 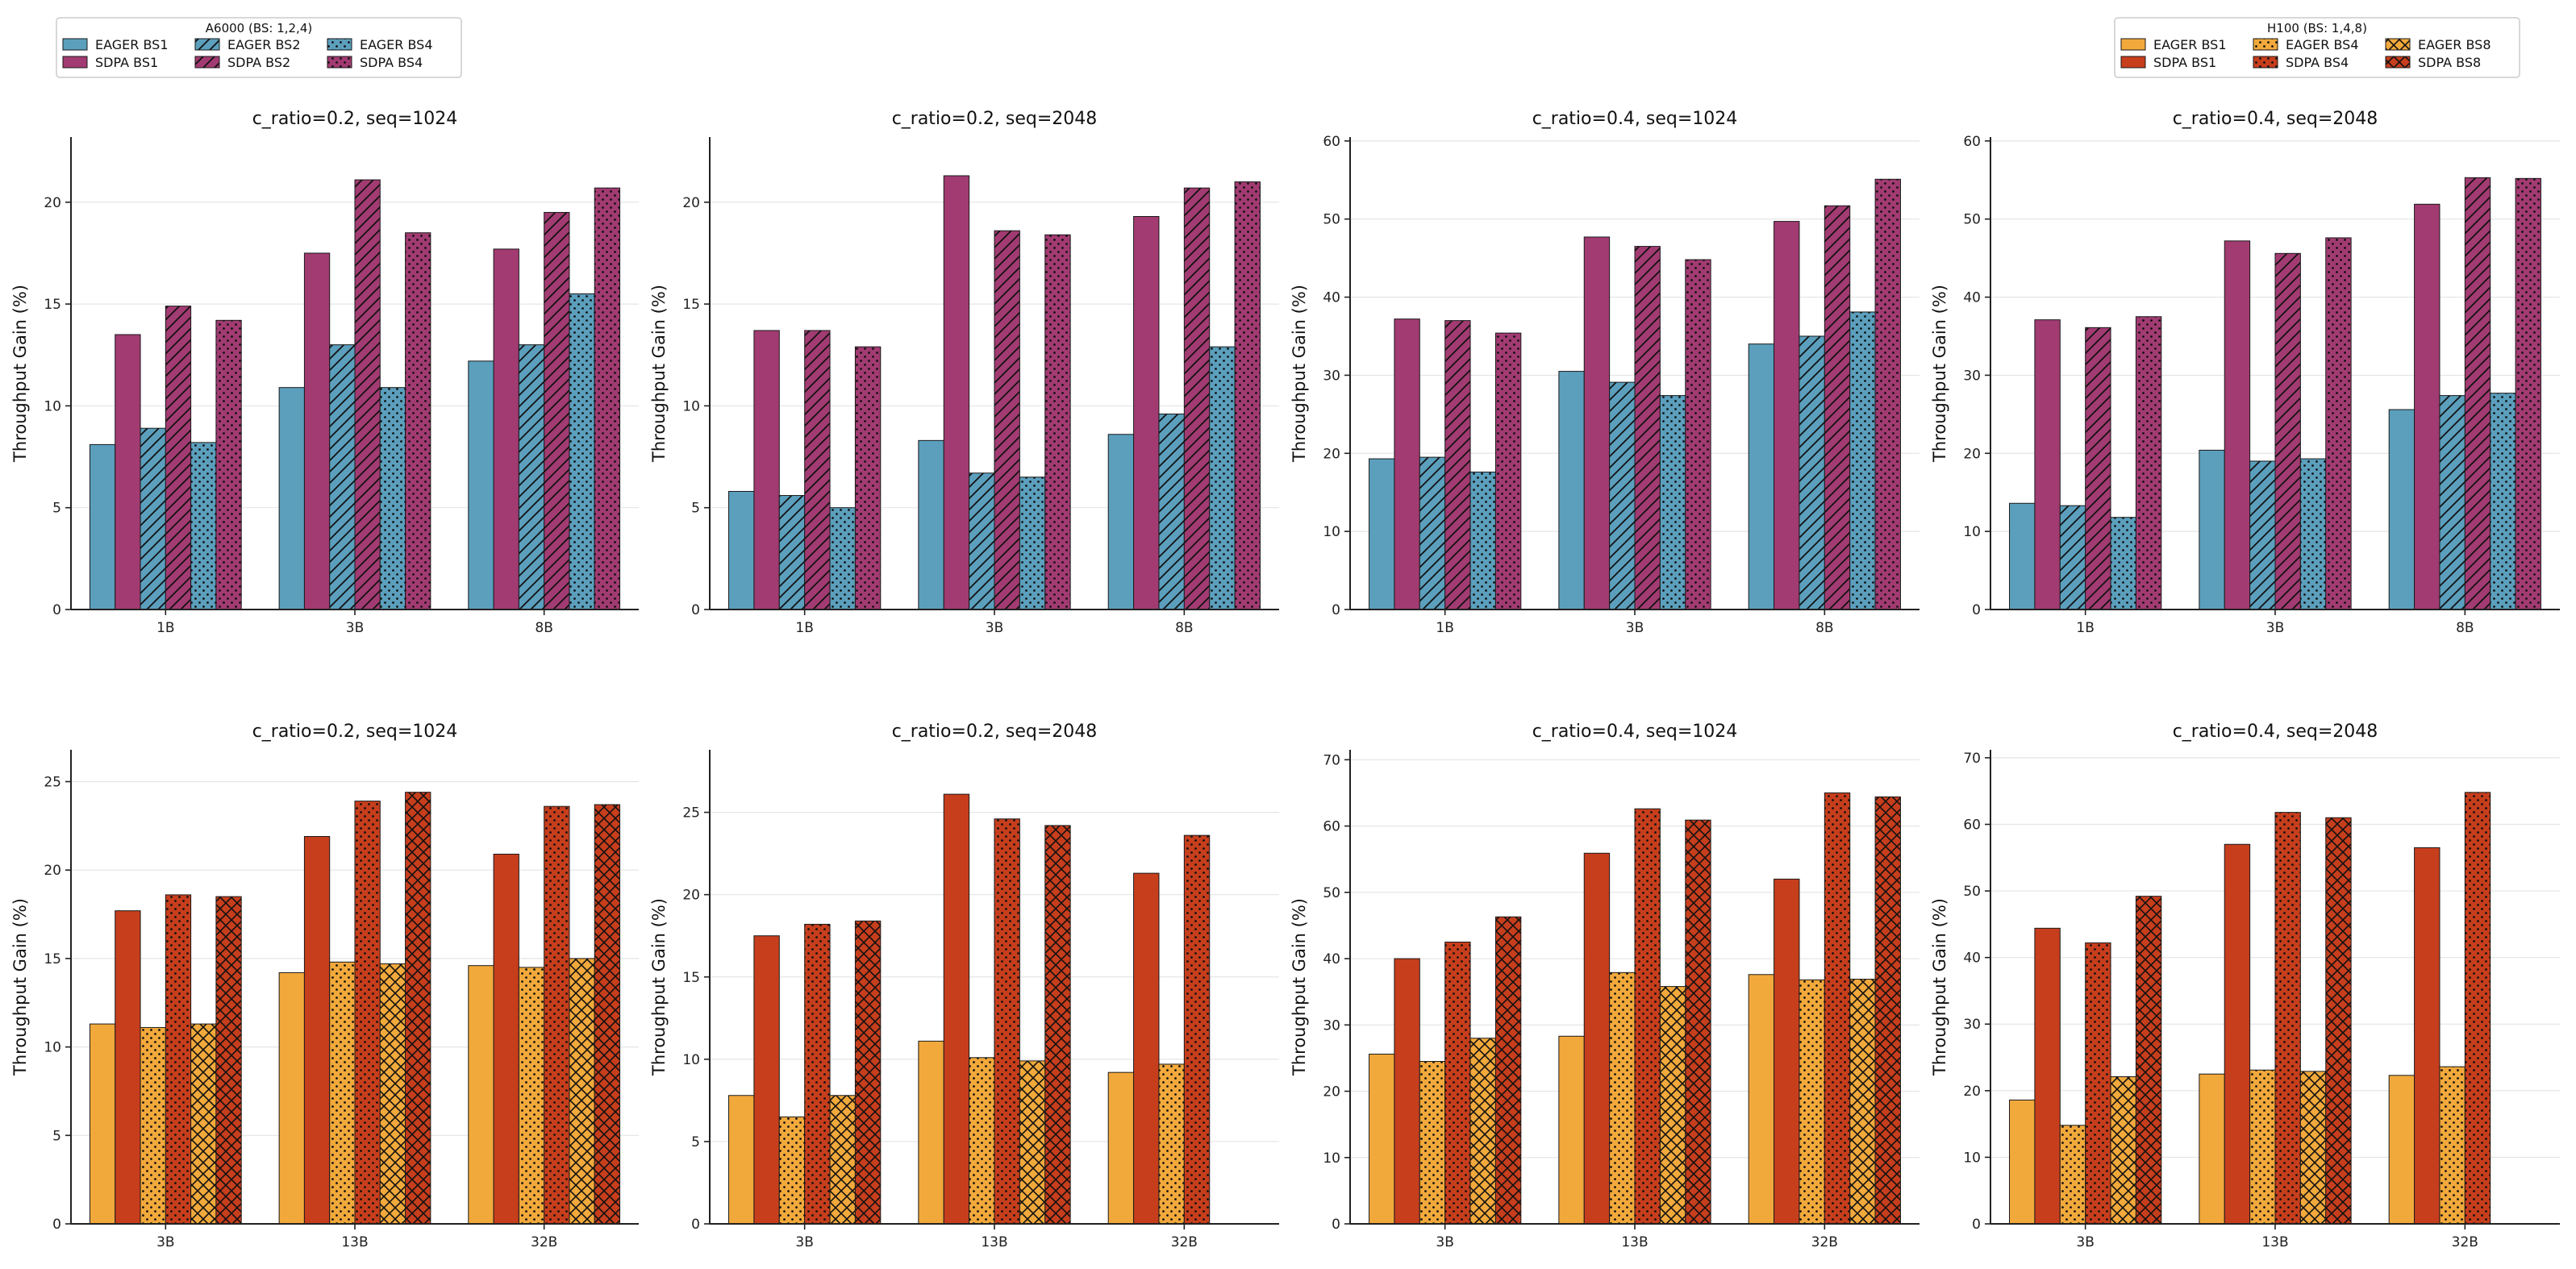 What do you see at coordinates (995, 732) in the screenshot?
I see `chart-title: c_ratio=0.2, seq=2048` at bounding box center [995, 732].